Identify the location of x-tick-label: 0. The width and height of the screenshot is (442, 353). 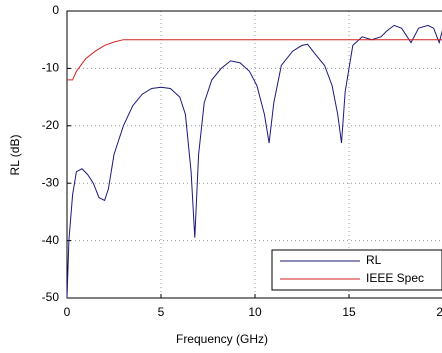
(67, 312).